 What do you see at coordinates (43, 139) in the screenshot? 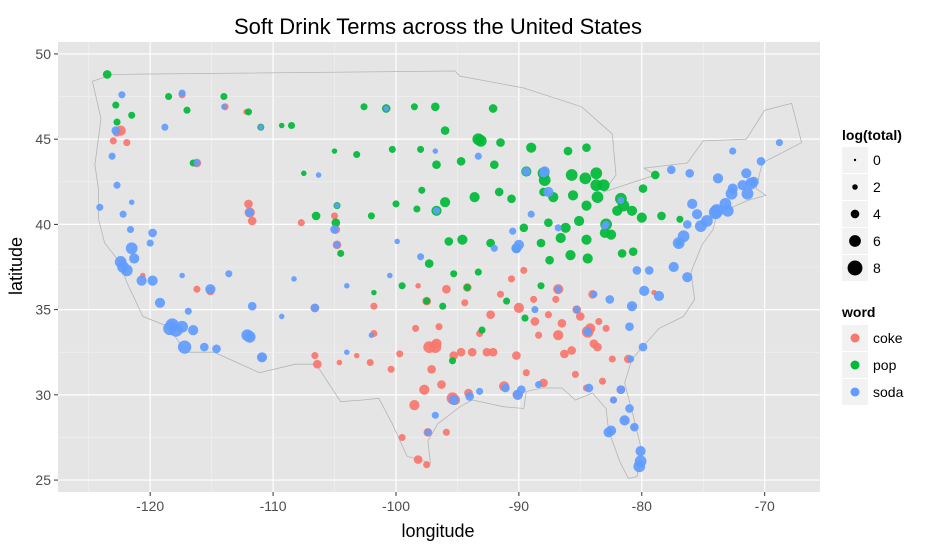
I see `y-tick-label: 45` at bounding box center [43, 139].